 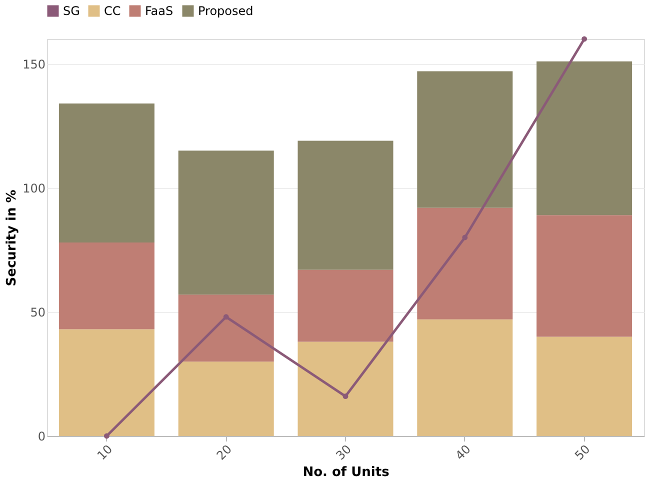 What do you see at coordinates (159, 11) in the screenshot?
I see `legend-label: FaaS` at bounding box center [159, 11].